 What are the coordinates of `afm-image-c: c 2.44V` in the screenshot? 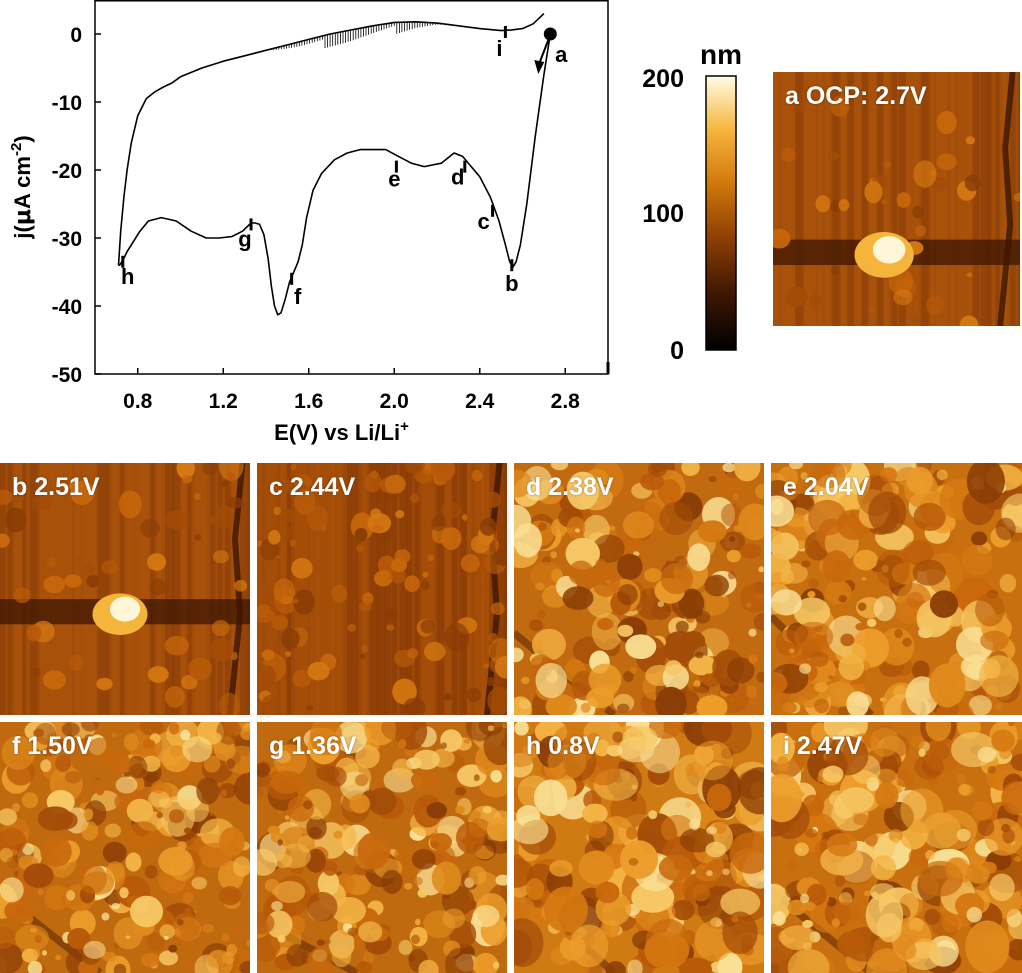 It's located at (382, 589).